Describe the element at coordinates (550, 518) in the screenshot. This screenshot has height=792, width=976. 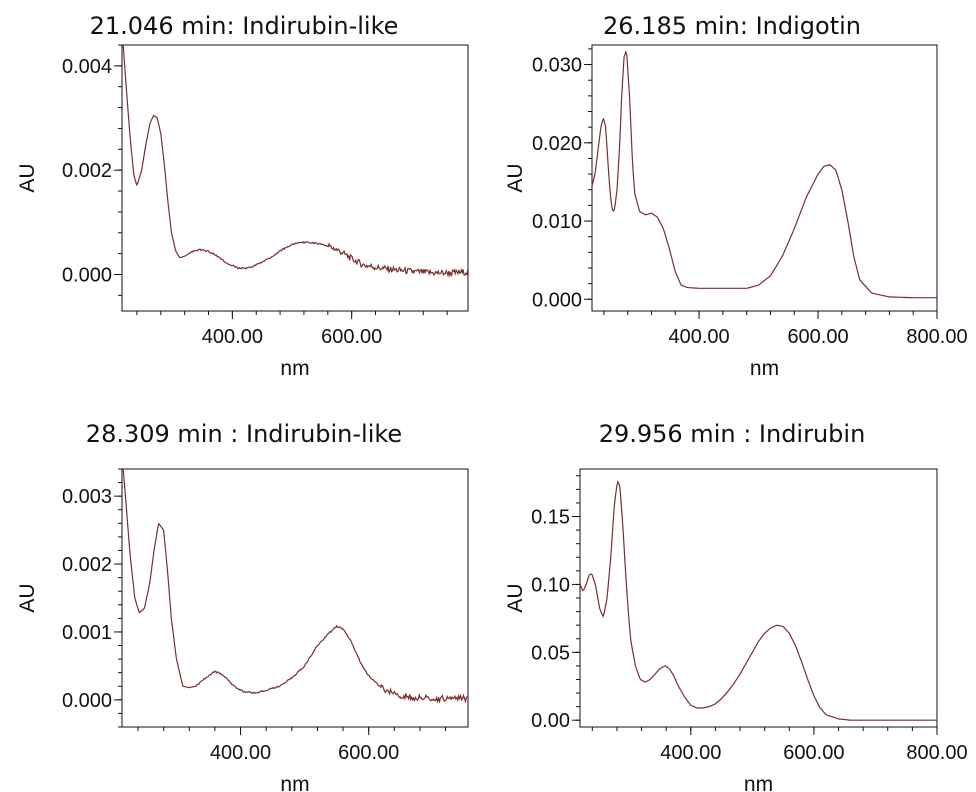
I see `y-tick-label: 0.15` at that location.